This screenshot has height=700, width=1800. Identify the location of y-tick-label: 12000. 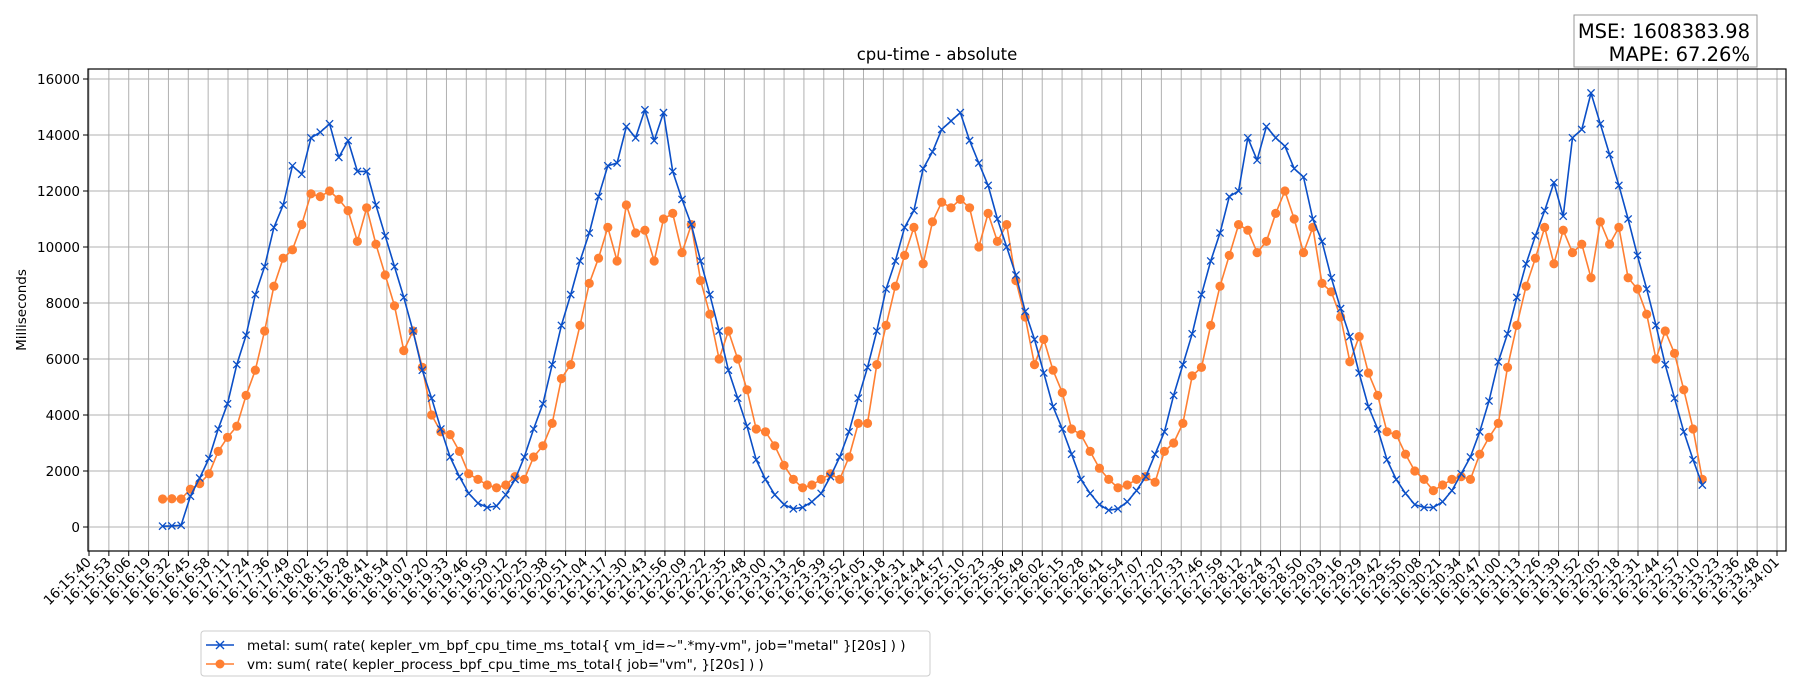
(58, 192).